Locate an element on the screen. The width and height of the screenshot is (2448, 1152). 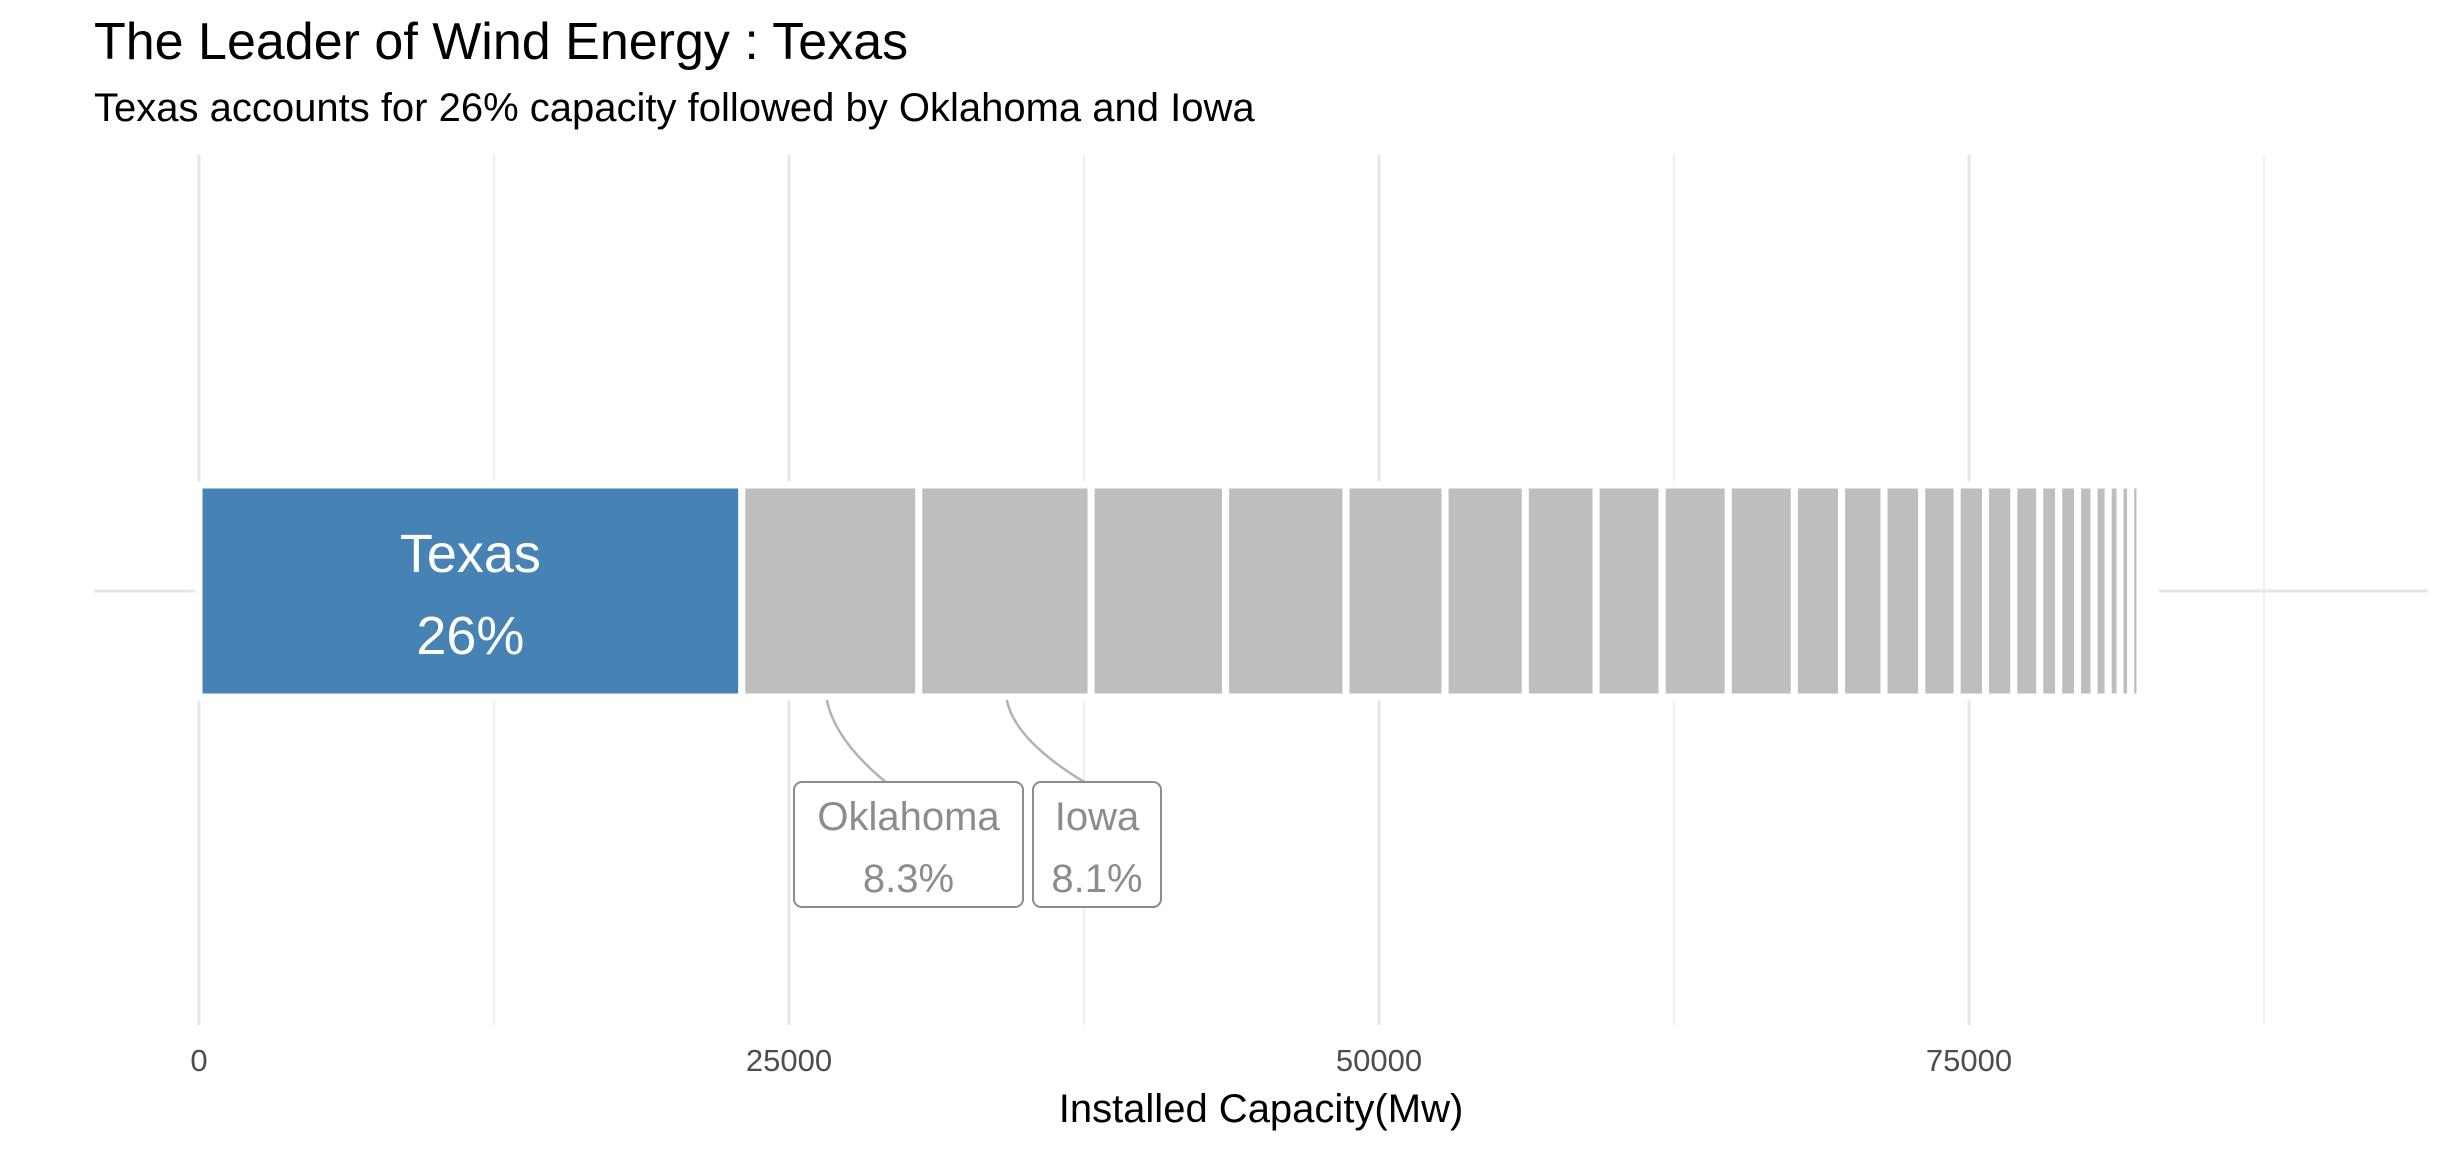
texas-name-label: Texas is located at coordinates (470, 554).